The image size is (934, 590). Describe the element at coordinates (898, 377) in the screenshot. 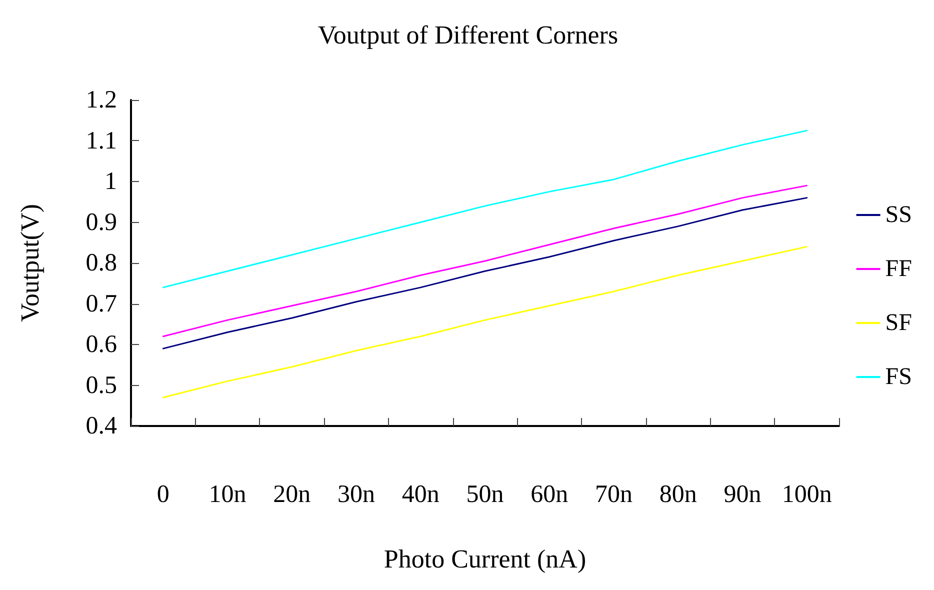

I see `legend-label: FS` at that location.